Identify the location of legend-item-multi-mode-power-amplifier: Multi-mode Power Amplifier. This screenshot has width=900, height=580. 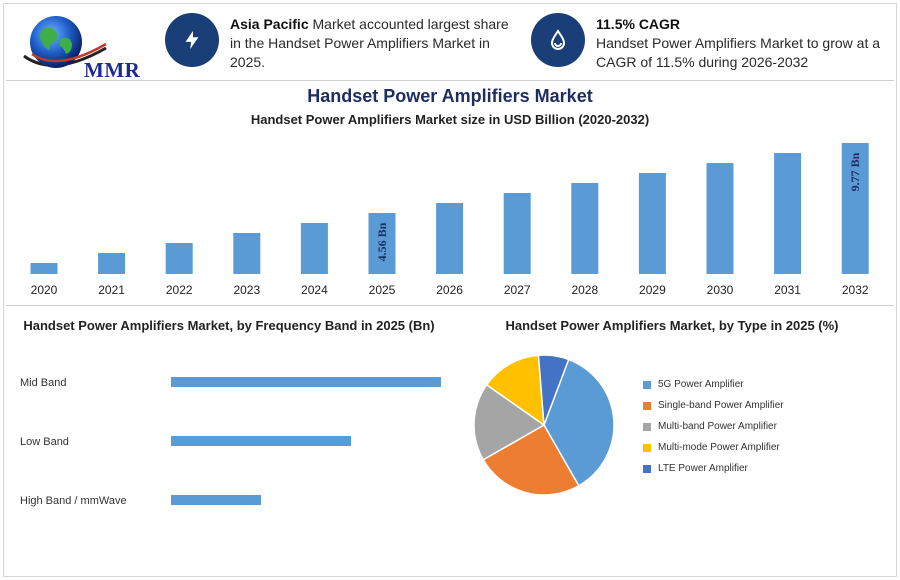
(713, 447).